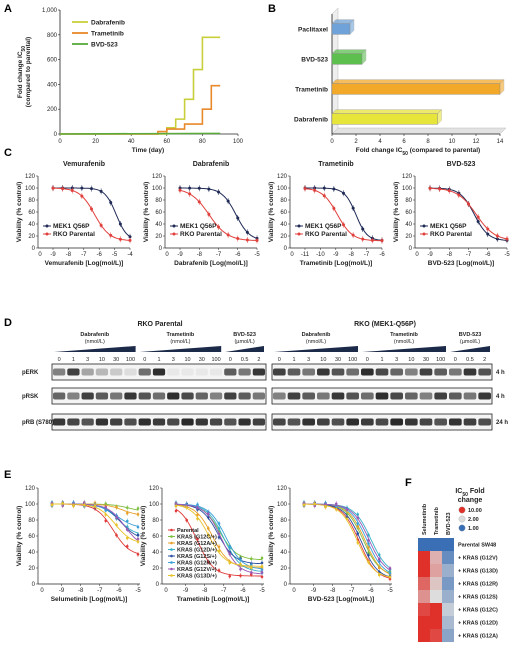 The width and height of the screenshot is (520, 652). What do you see at coordinates (180, 255) in the screenshot?
I see `panel-c-xtick-label: -9` at bounding box center [180, 255].